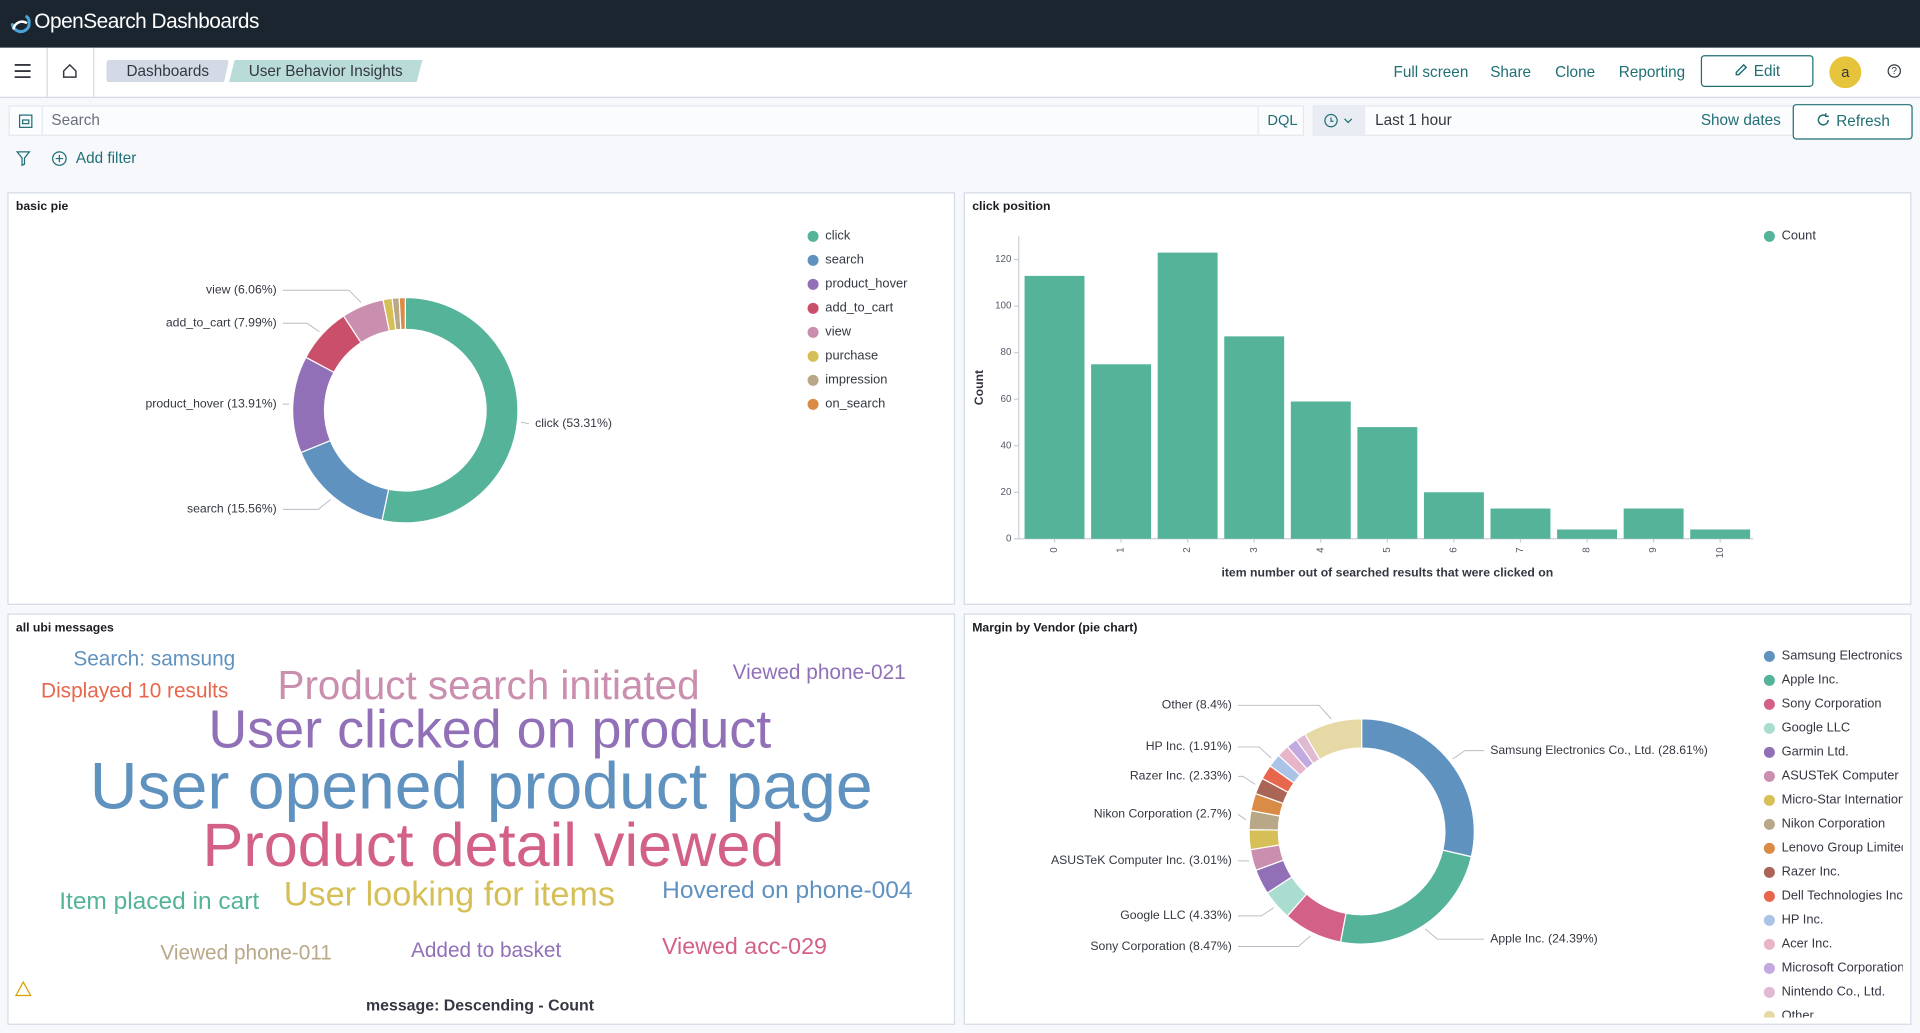  What do you see at coordinates (106, 158) in the screenshot?
I see `add-filter: Add filter` at bounding box center [106, 158].